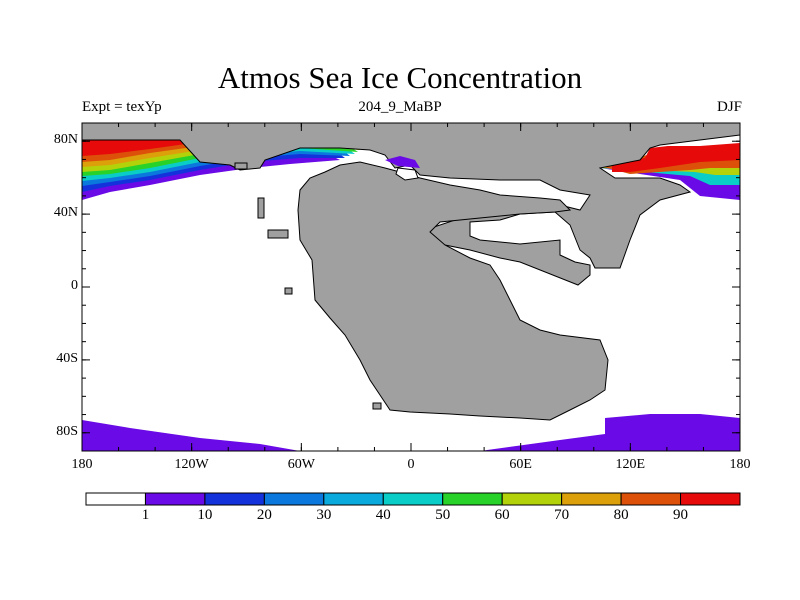 This screenshot has height=600, width=800. What do you see at coordinates (402, 162) in the screenshot?
I see `inlet-ice` at bounding box center [402, 162].